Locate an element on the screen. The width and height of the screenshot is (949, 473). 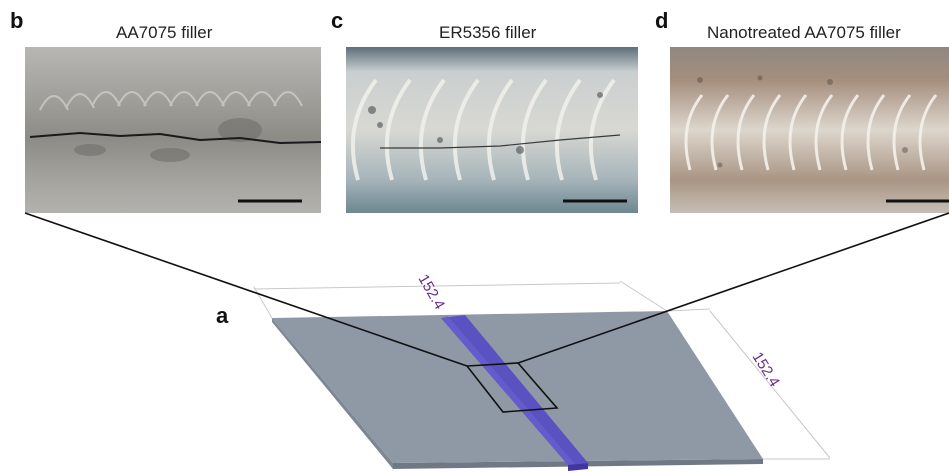
weld-photo-d is located at coordinates (809, 130).